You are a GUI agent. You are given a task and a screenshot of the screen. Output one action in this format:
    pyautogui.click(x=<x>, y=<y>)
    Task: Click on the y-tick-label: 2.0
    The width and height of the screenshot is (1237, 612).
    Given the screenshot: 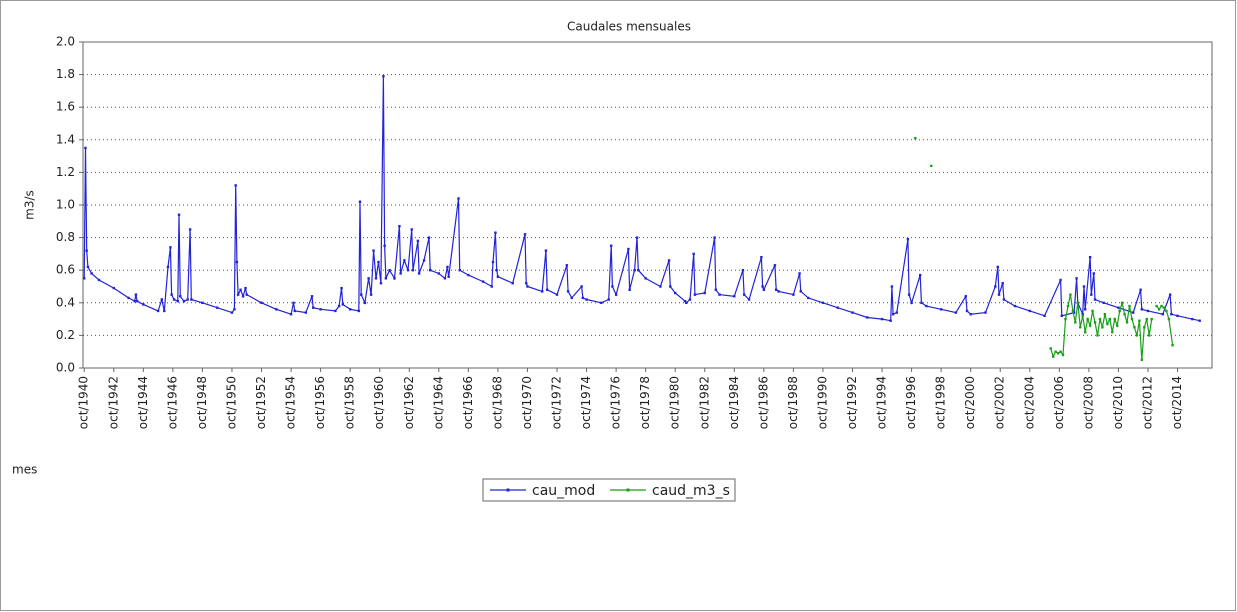 What is the action you would take?
    pyautogui.click(x=65, y=42)
    